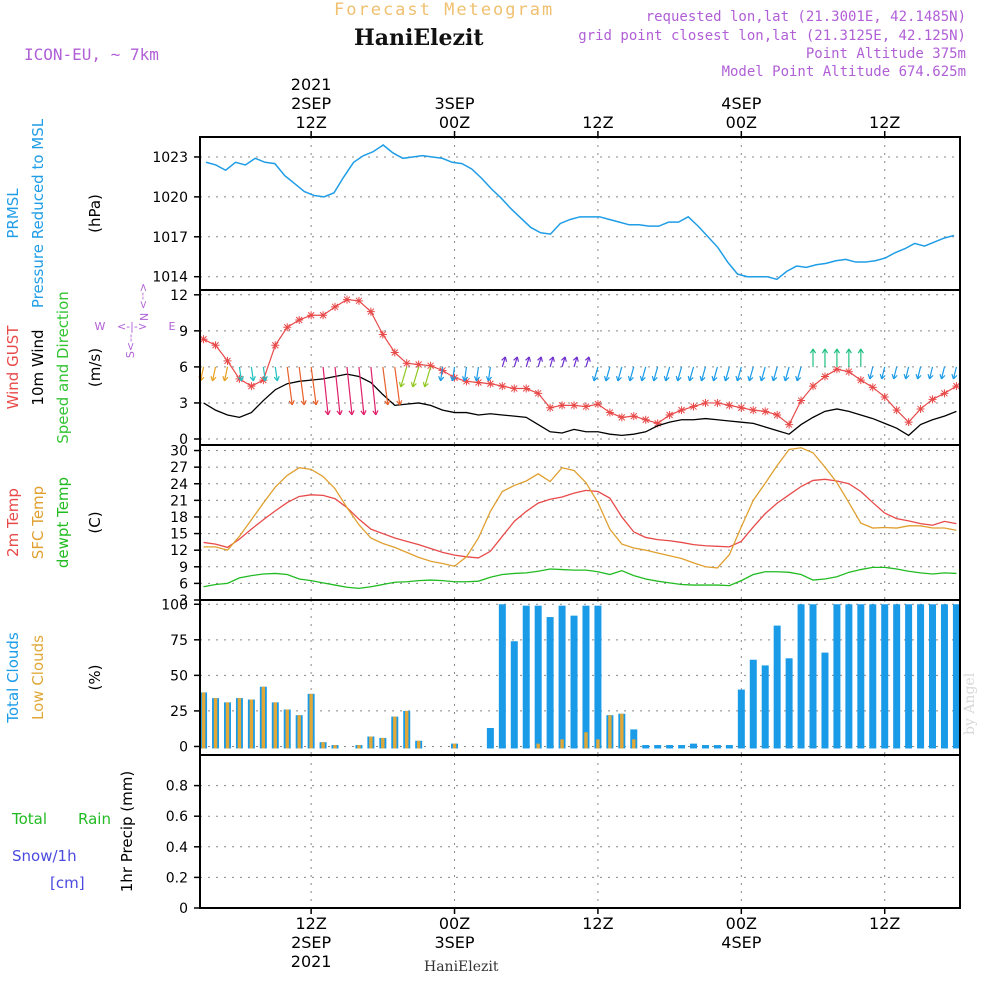  I want to click on panel-label-temp: SFC Temp, so click(38, 522).